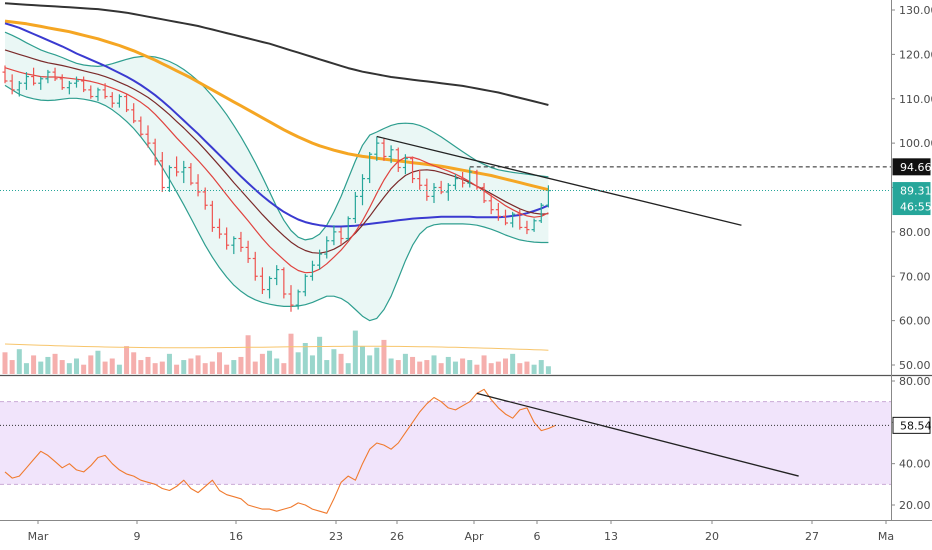  I want to click on time-tick-label: 16, so click(236, 536).